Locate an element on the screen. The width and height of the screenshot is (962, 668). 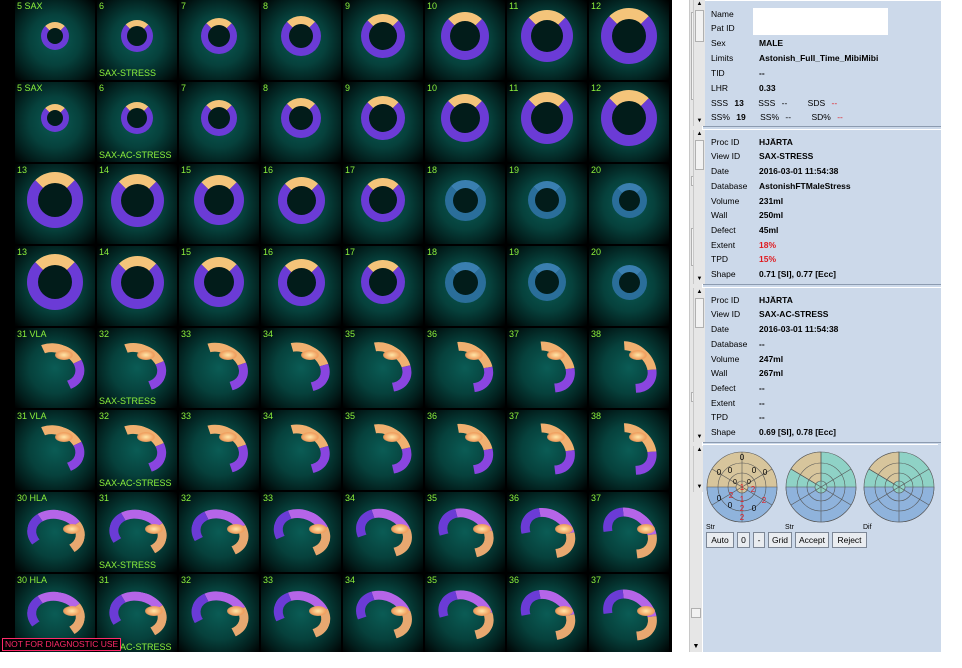
accept-button: Accept is located at coordinates (812, 540).